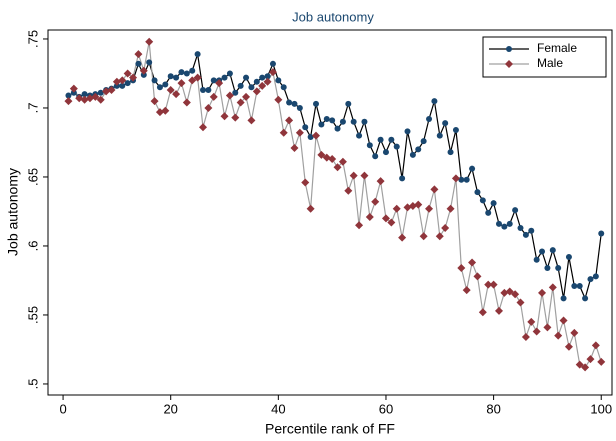 This screenshot has height=441, width=616. I want to click on legend-label: Female, so click(557, 48).